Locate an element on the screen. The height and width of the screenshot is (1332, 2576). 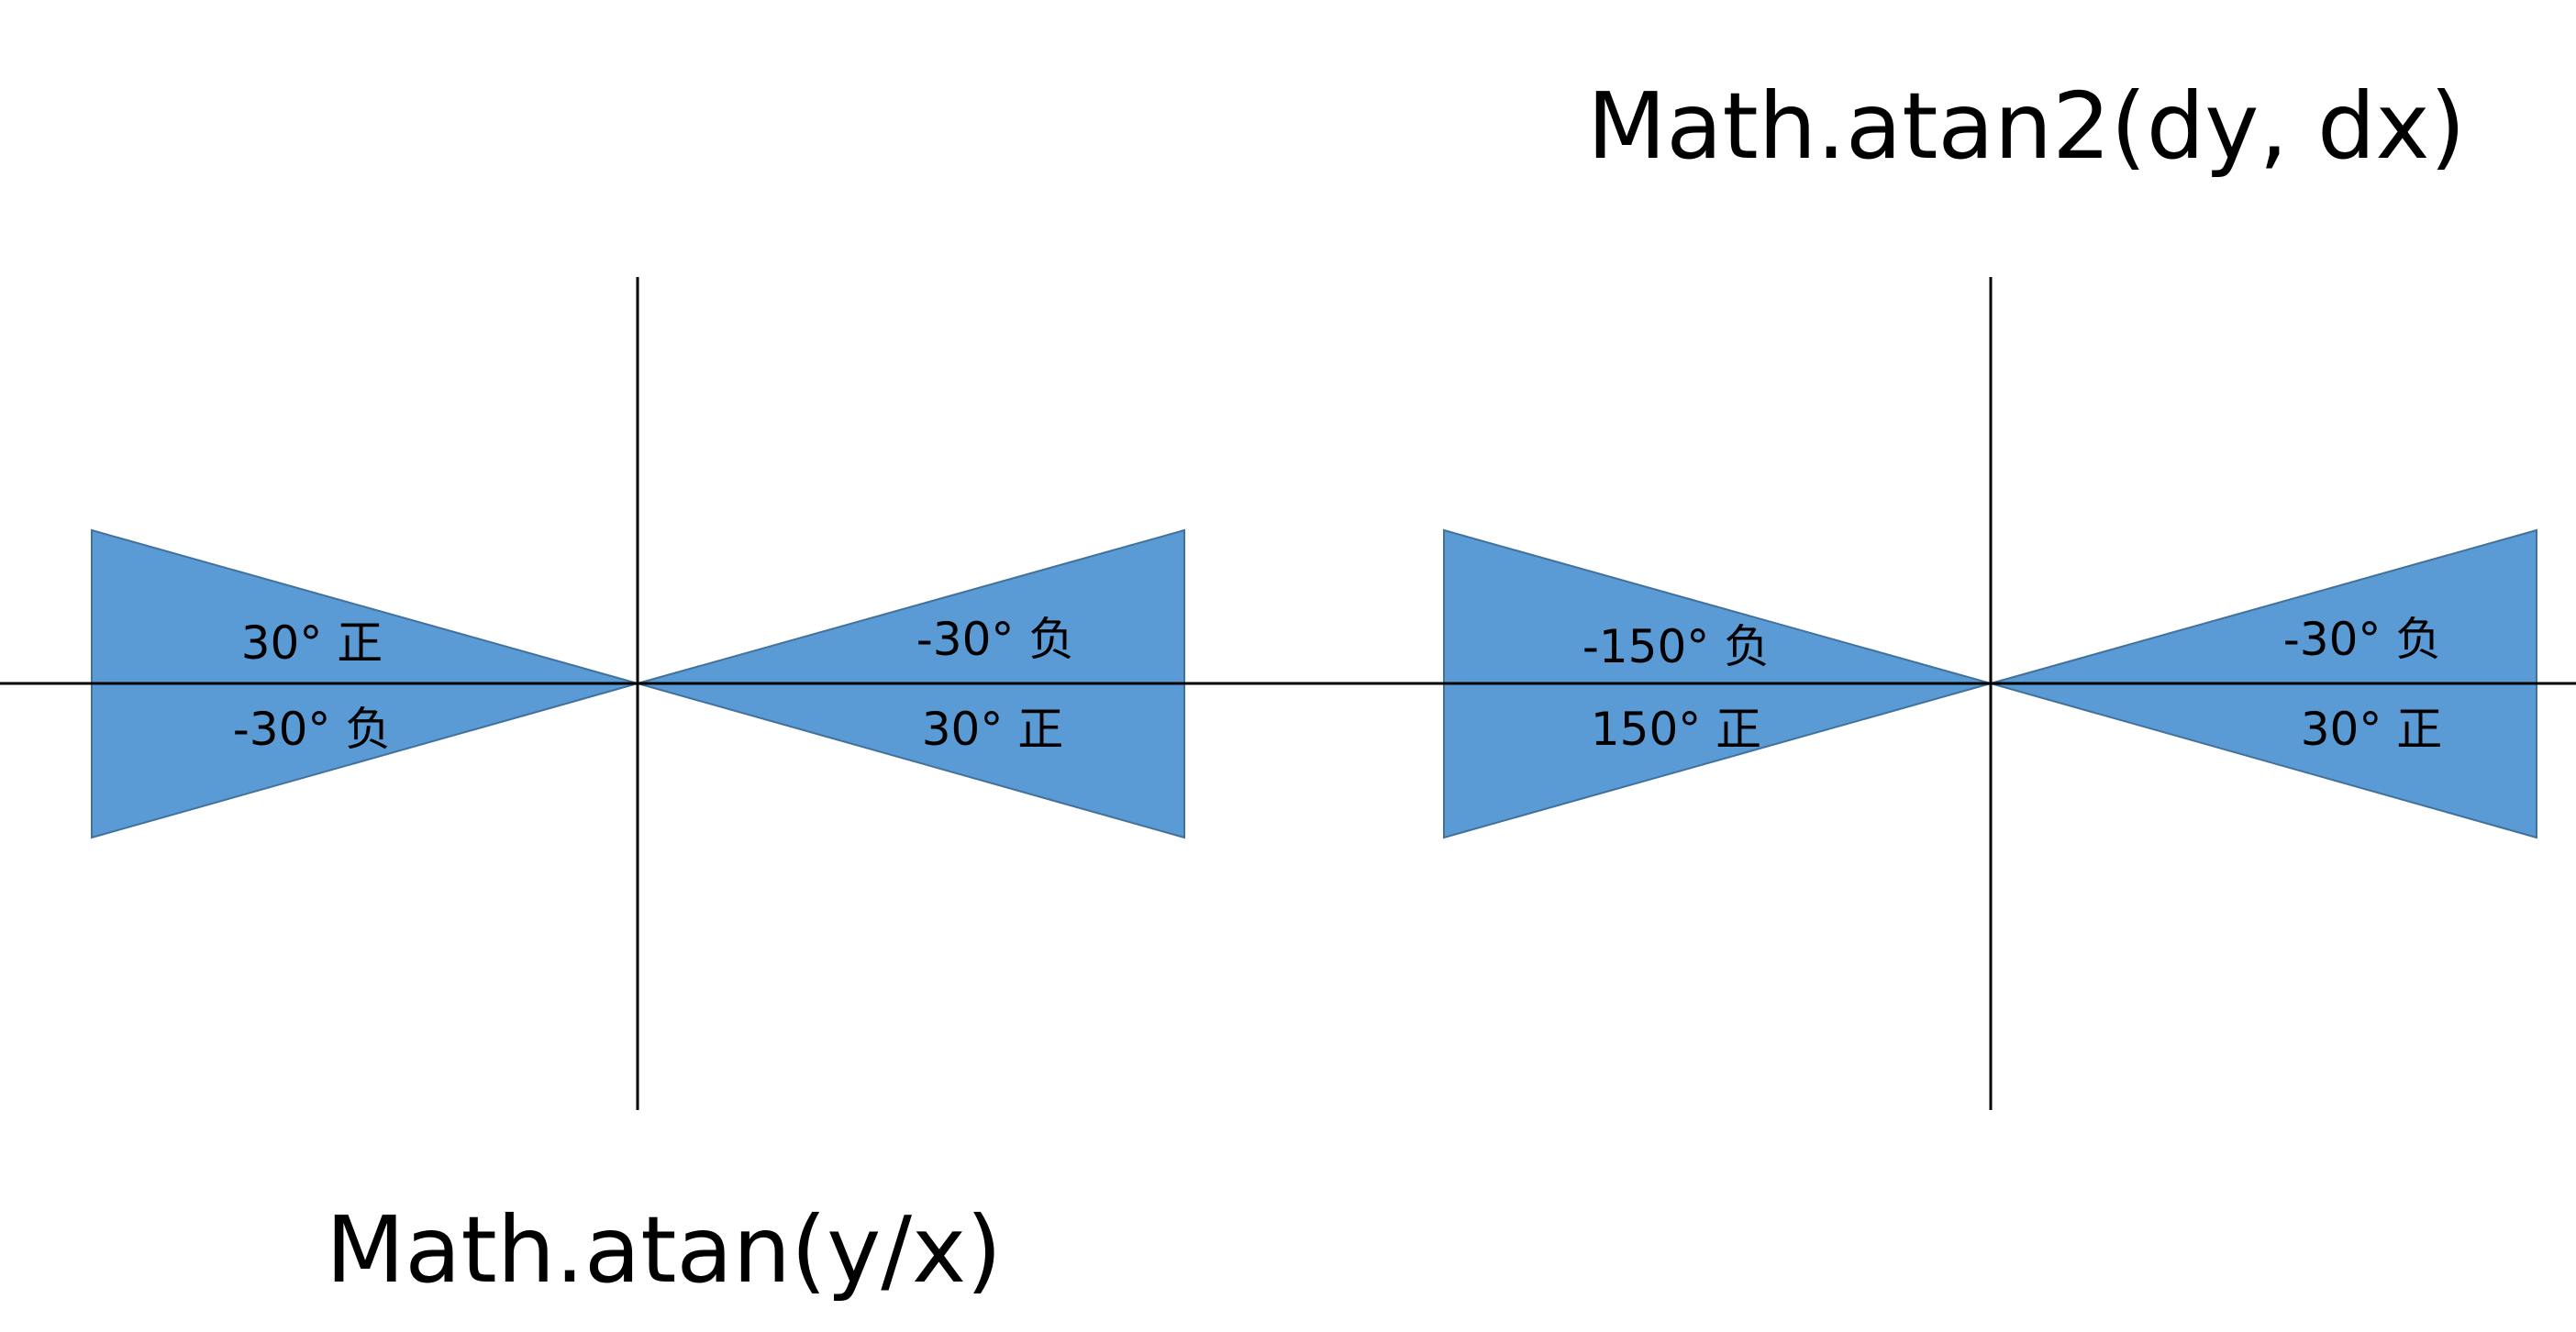
atan2-left-lower-label: 150° 正 is located at coordinates (1676, 729).